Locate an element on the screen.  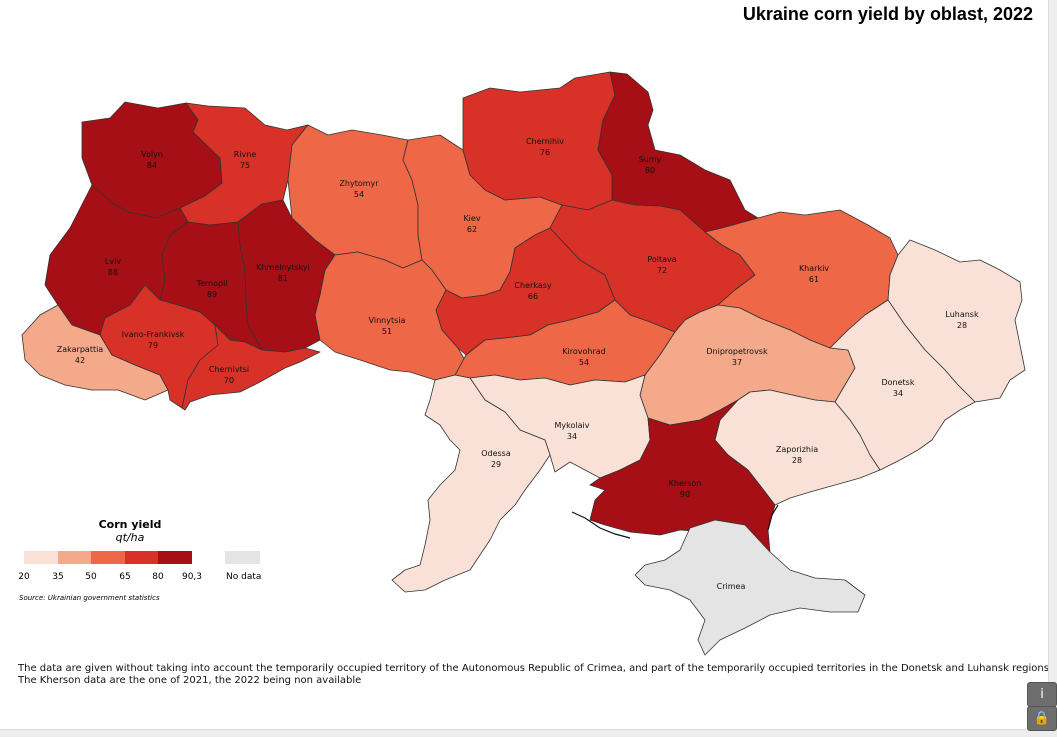
region-value-label: 90 is located at coordinates (685, 494).